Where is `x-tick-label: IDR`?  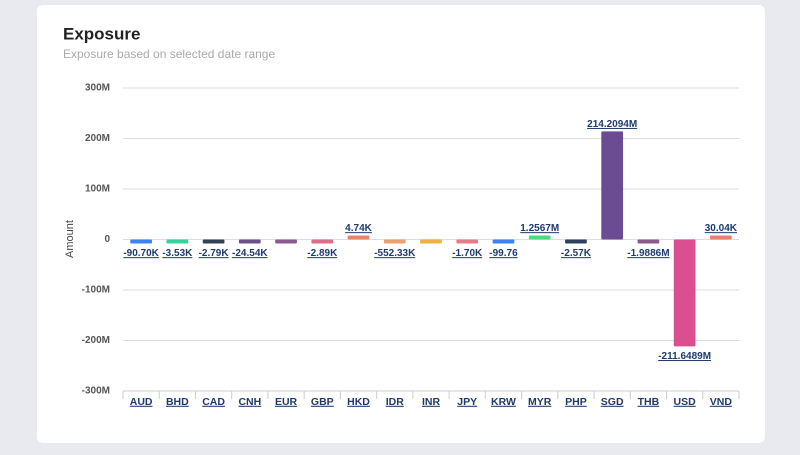
x-tick-label: IDR is located at coordinates (395, 402).